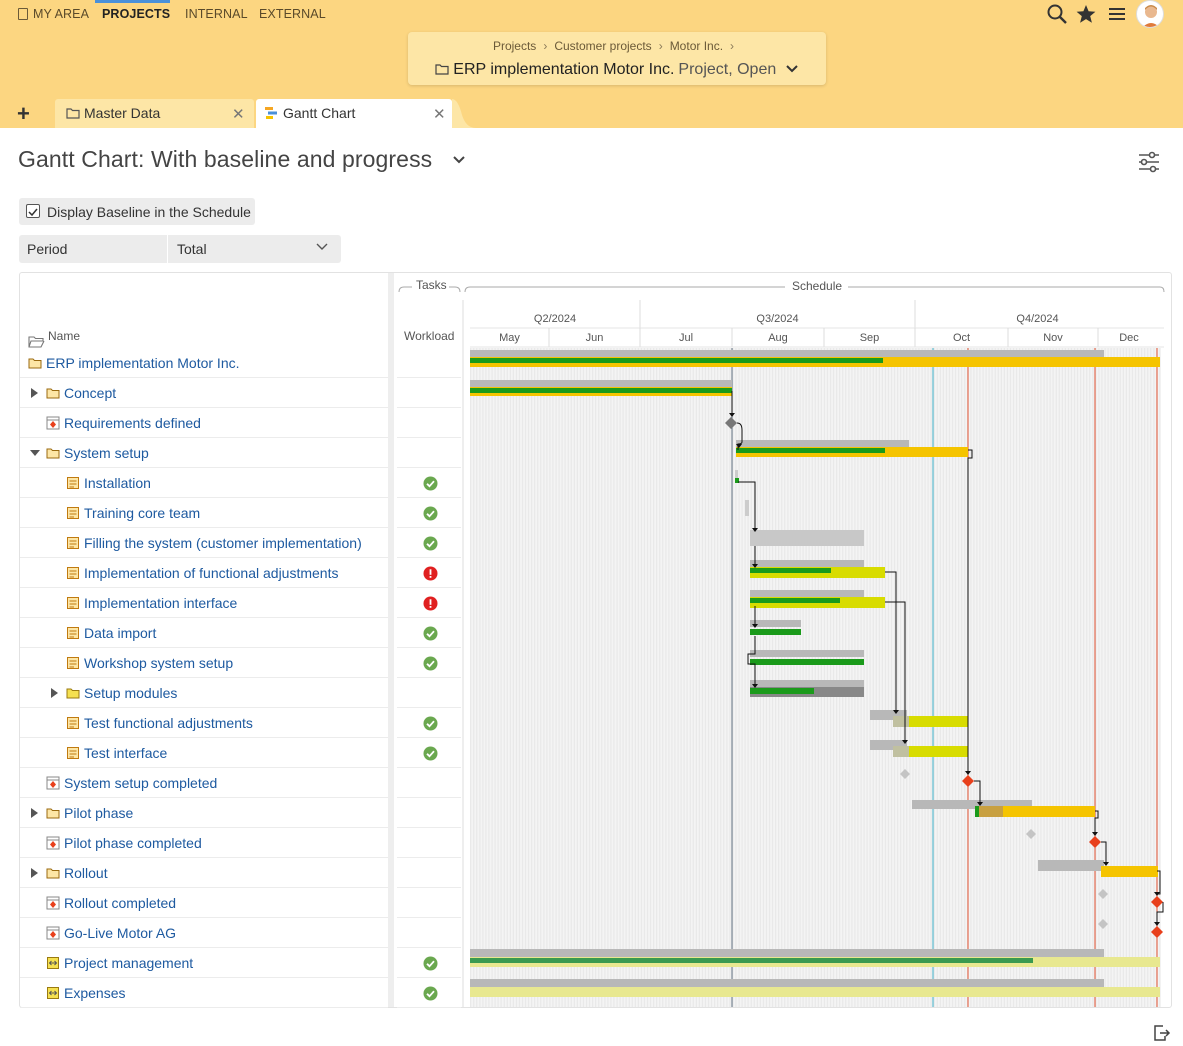  Describe the element at coordinates (1150, 14) in the screenshot. I see `avatar` at that location.